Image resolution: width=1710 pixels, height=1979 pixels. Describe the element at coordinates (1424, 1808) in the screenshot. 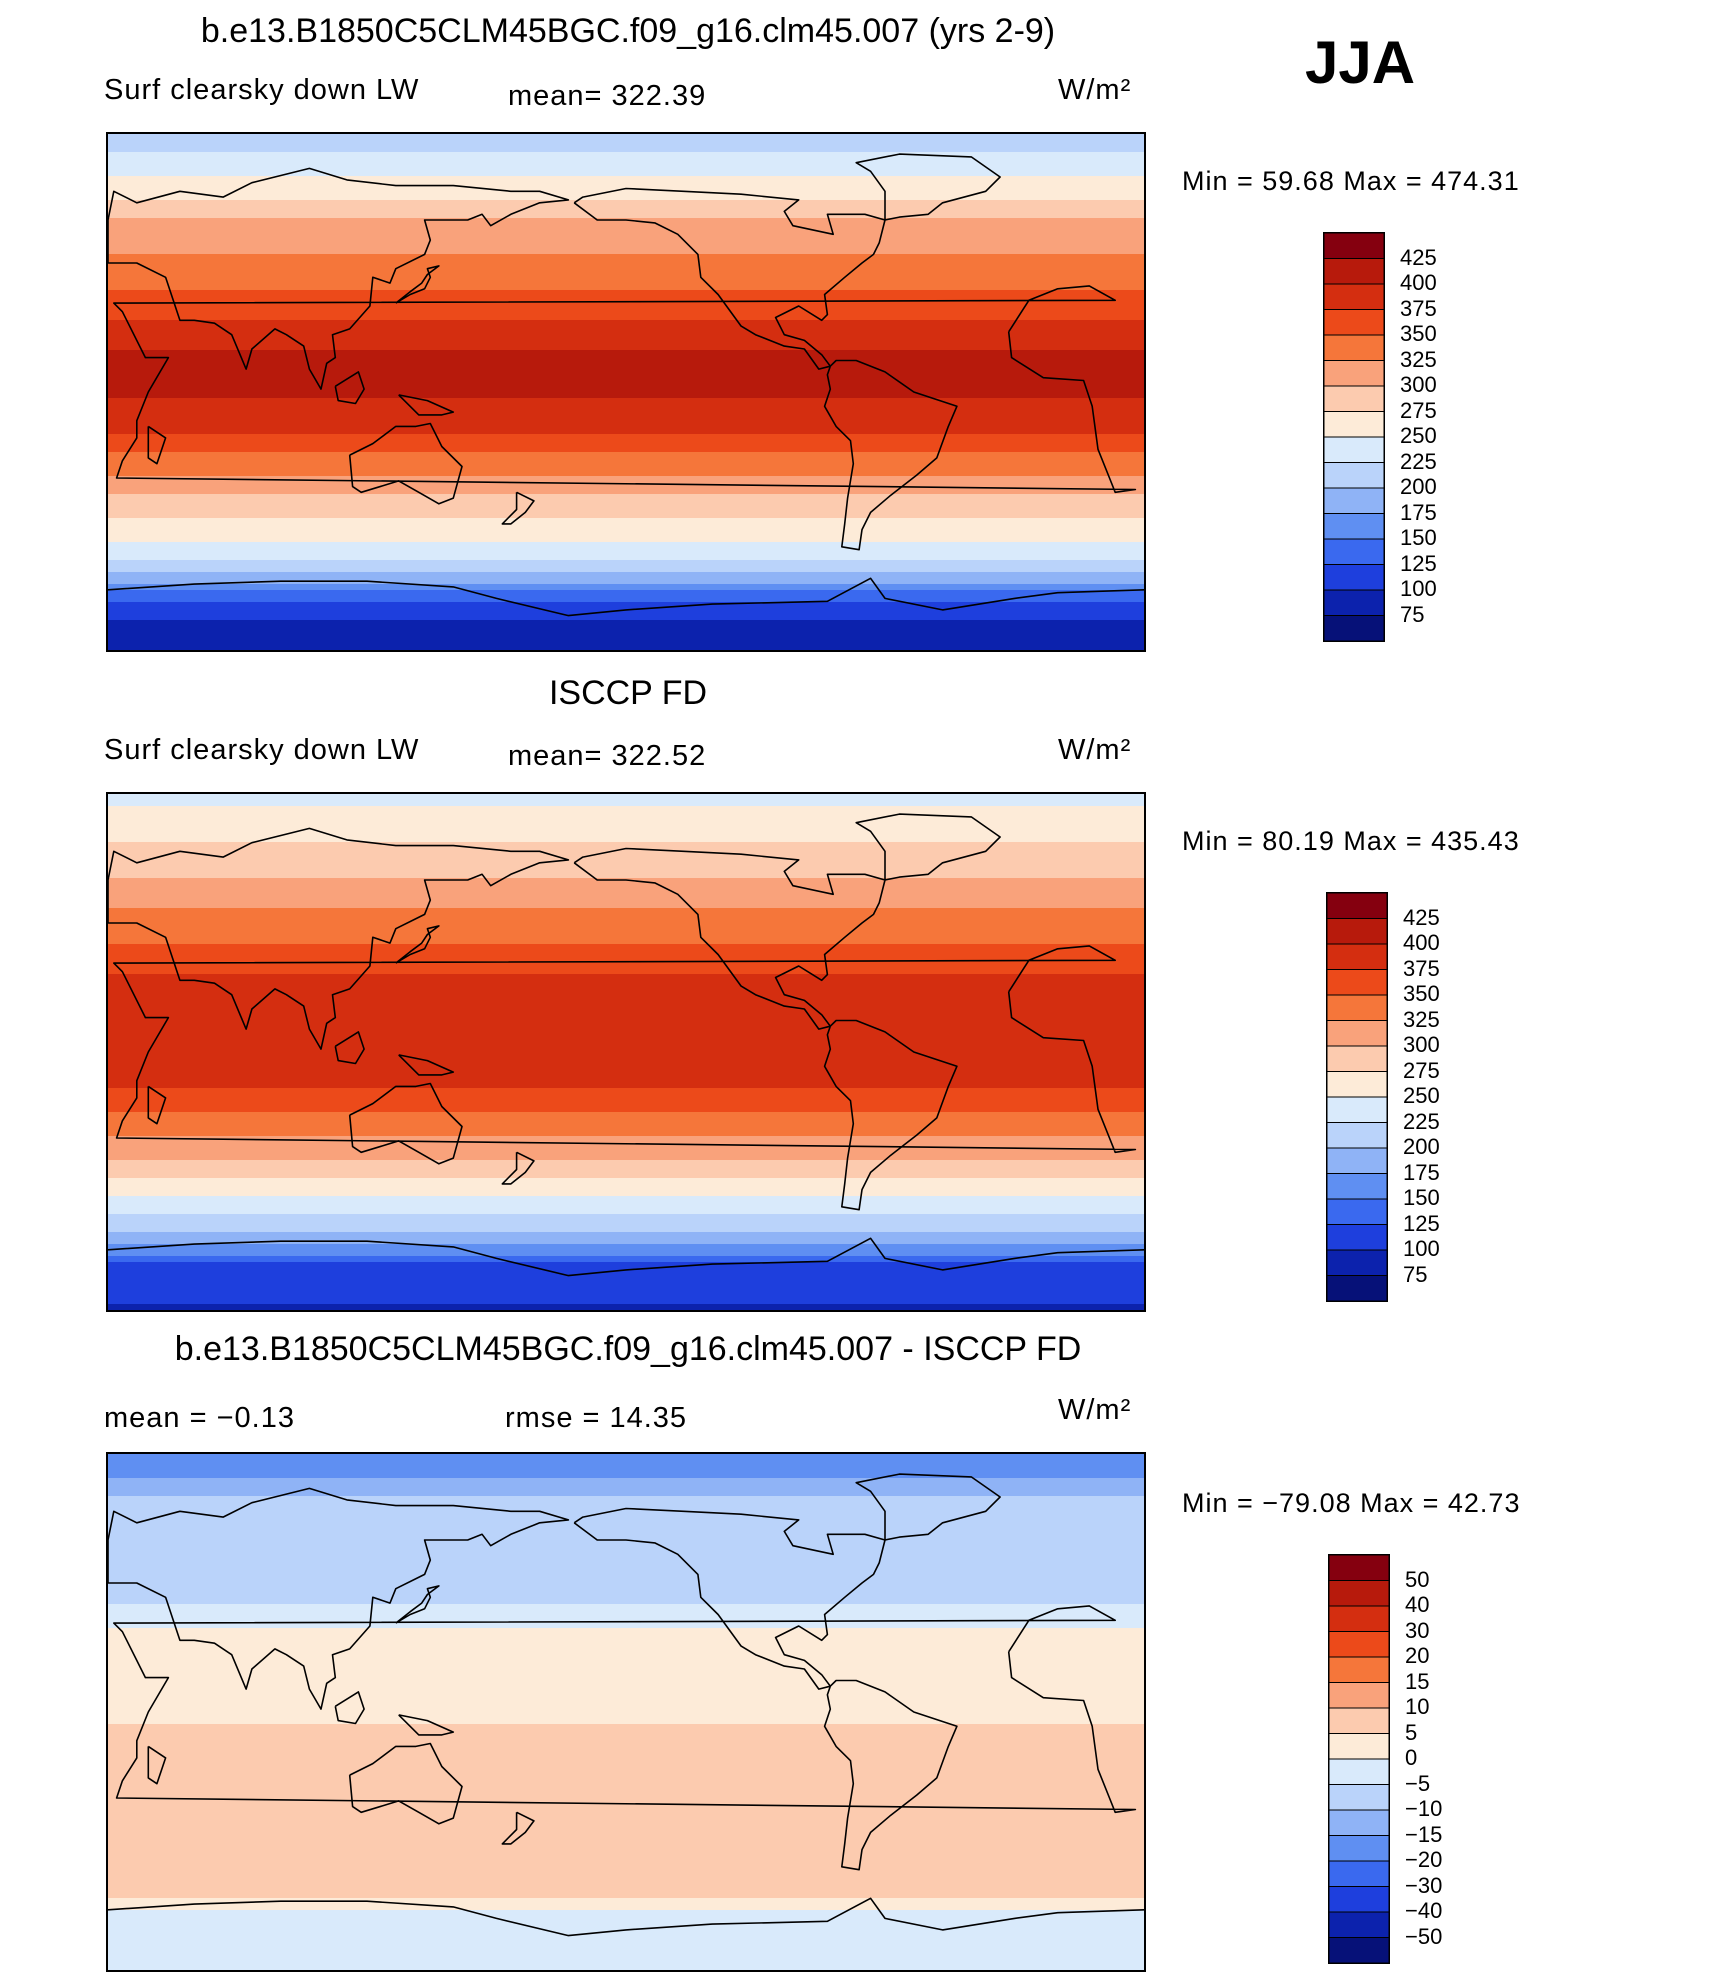

I see `colorbar-tick-label: −10` at that location.